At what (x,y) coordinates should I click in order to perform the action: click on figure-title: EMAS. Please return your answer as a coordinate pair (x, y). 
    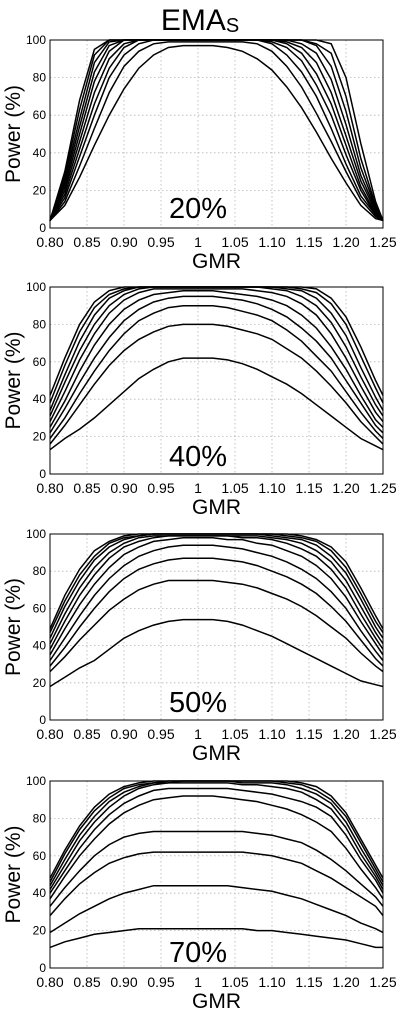
    Looking at the image, I should click on (200, 20).